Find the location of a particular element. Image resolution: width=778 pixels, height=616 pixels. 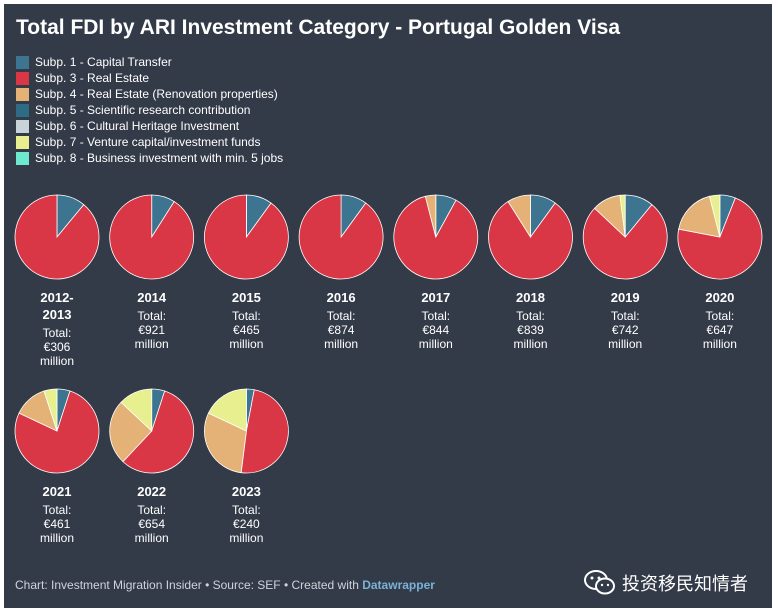

pie-total-value: €839 is located at coordinates (530, 330).